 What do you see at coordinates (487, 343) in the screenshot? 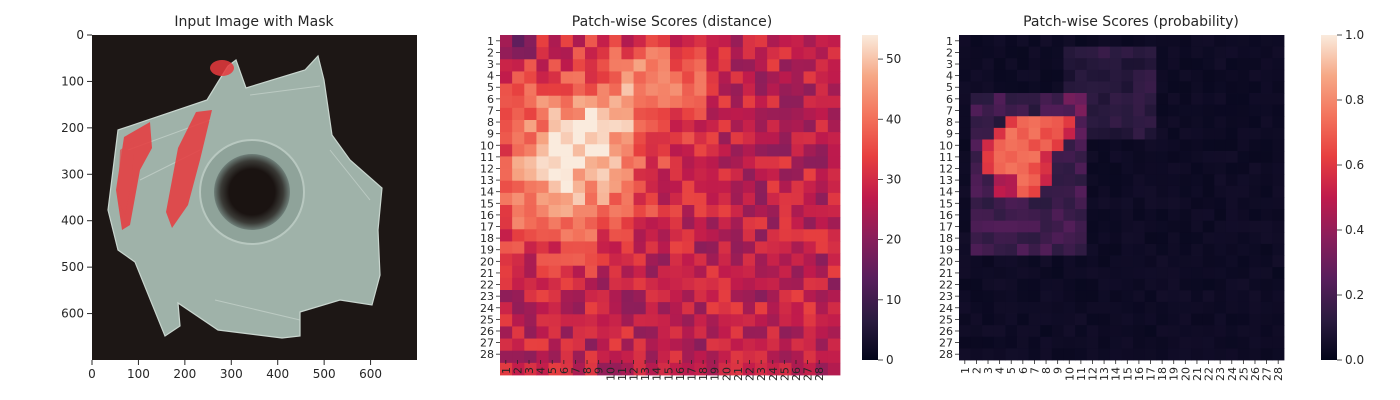
I see `y-tick-label: 27` at bounding box center [487, 343].